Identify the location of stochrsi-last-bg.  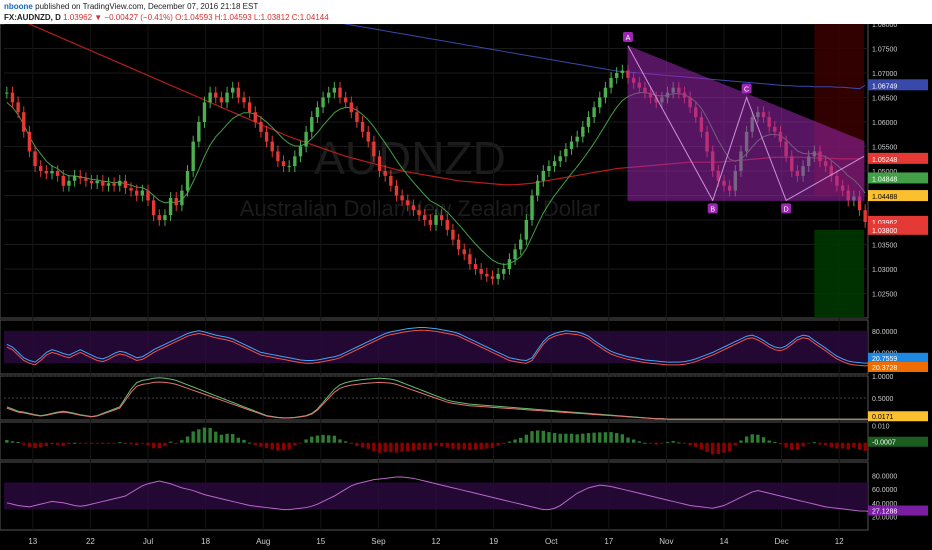
(898, 416).